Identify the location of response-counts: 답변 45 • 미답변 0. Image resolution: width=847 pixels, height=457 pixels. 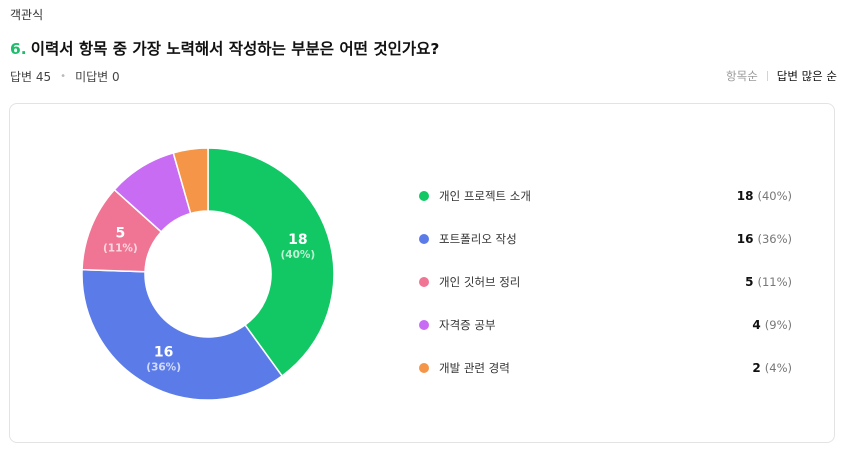
(65, 76).